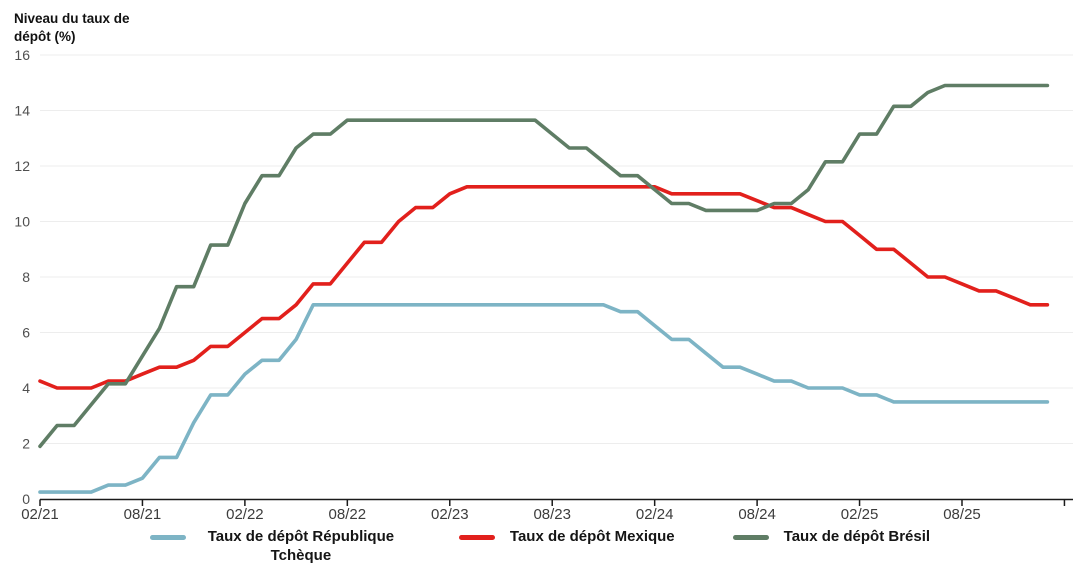 The image size is (1080, 581). I want to click on legend-label-mexico: Taux de dépôt Mexique, so click(592, 536).